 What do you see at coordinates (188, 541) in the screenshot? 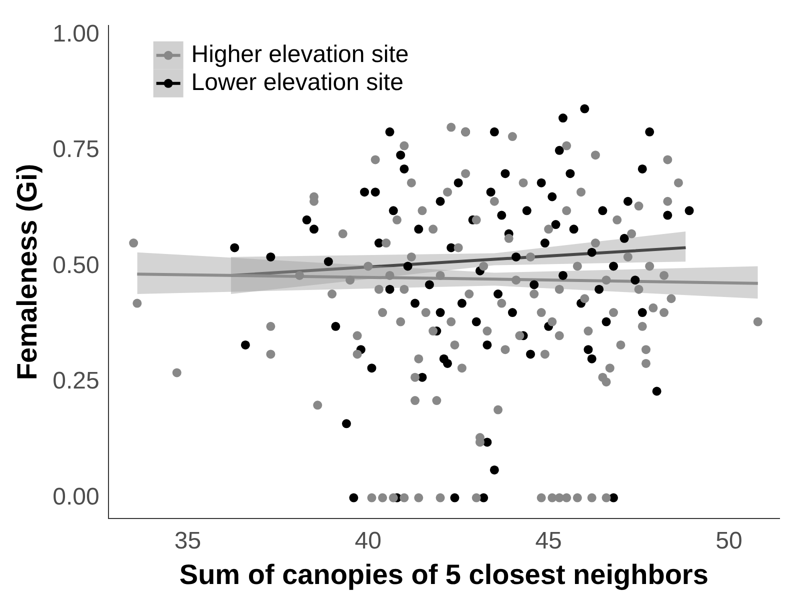
I see `x-tick-label: 35` at bounding box center [188, 541].